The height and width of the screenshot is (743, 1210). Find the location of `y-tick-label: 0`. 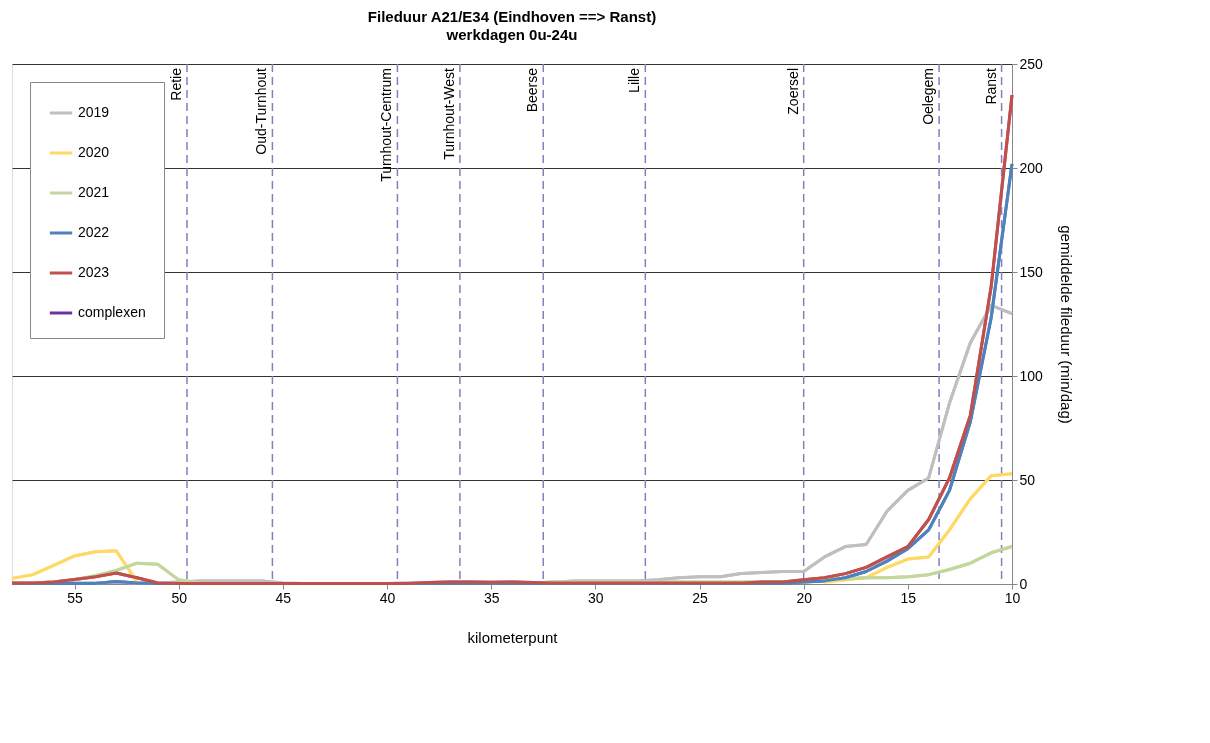

y-tick-label: 0 is located at coordinates (1023, 583).